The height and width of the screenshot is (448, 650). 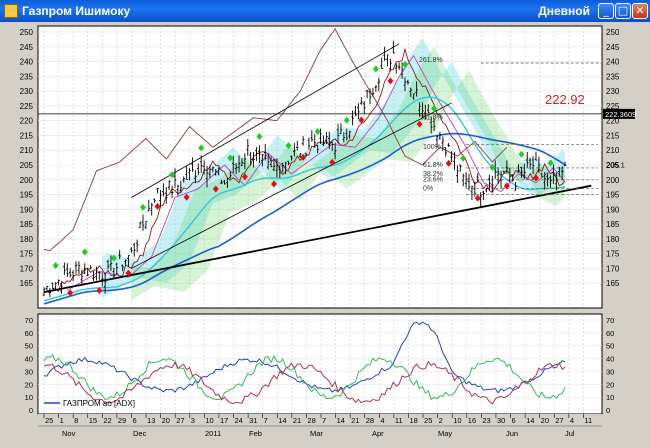 What do you see at coordinates (239, 420) in the screenshot?
I see `time-axis-day: 24` at bounding box center [239, 420].